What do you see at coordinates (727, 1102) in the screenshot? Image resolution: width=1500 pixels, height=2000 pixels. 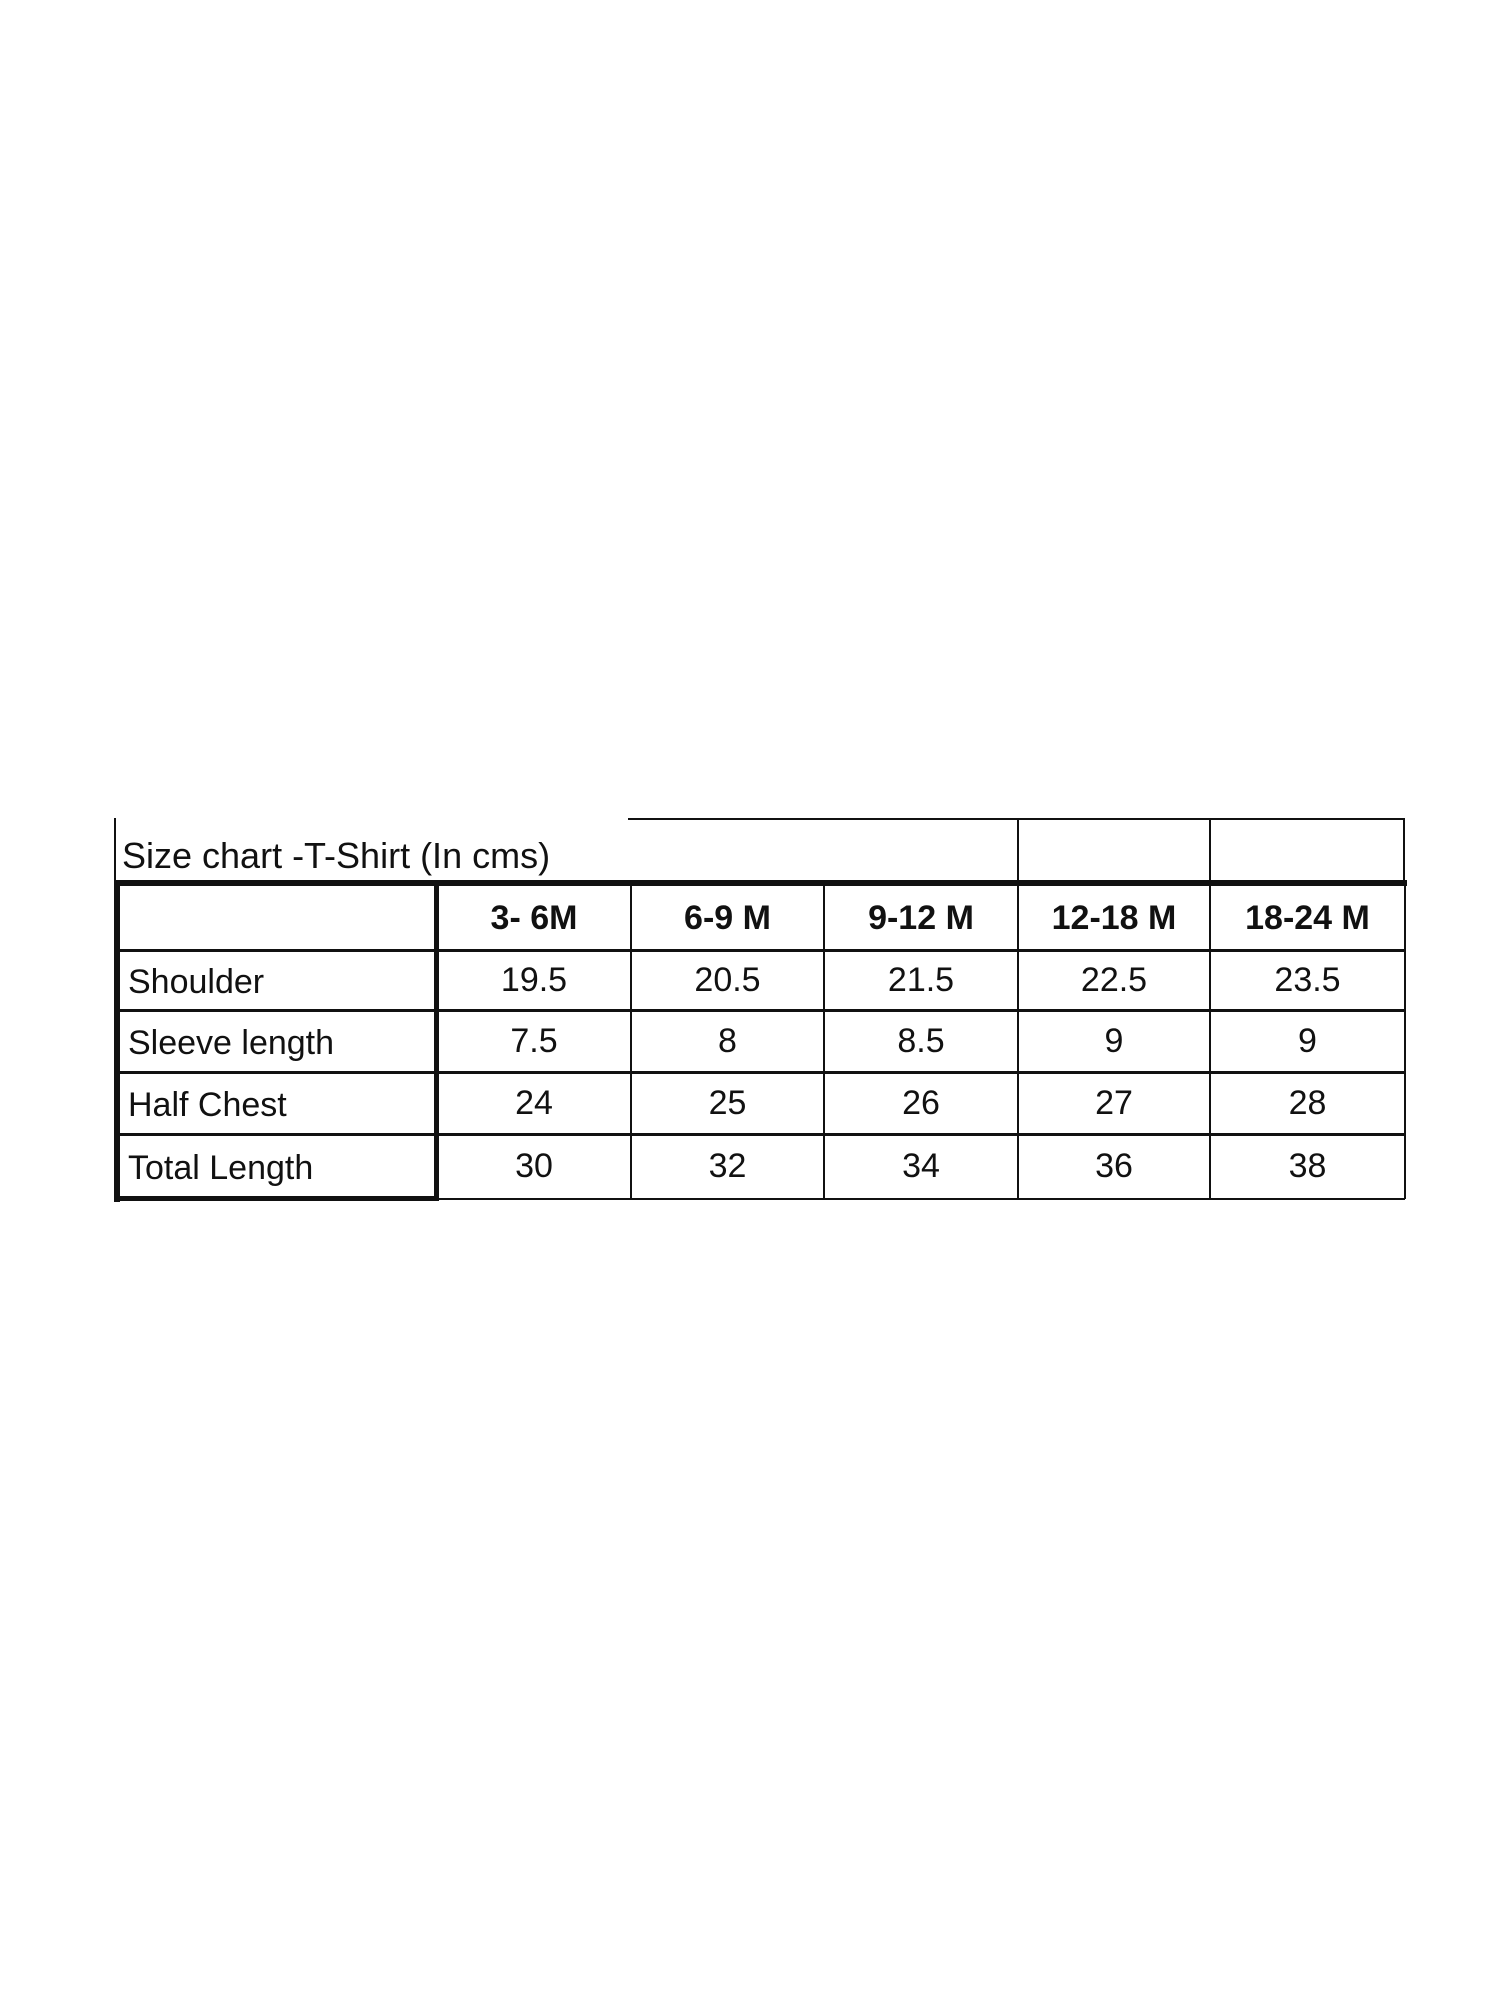 I see `table-cell: 25` at bounding box center [727, 1102].